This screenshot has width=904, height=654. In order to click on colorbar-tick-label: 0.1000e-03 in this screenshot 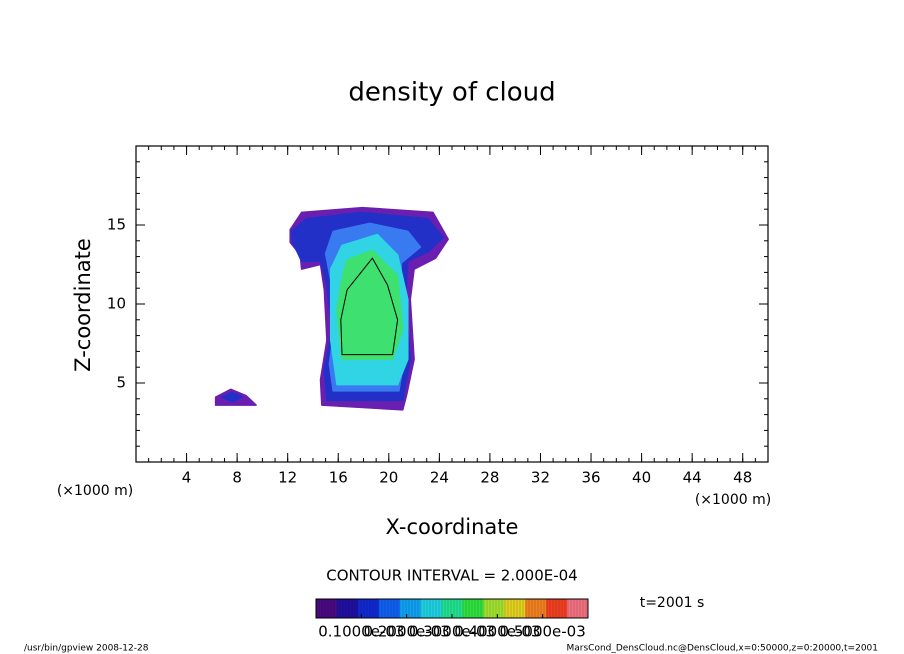, I will do `click(361, 632)`.